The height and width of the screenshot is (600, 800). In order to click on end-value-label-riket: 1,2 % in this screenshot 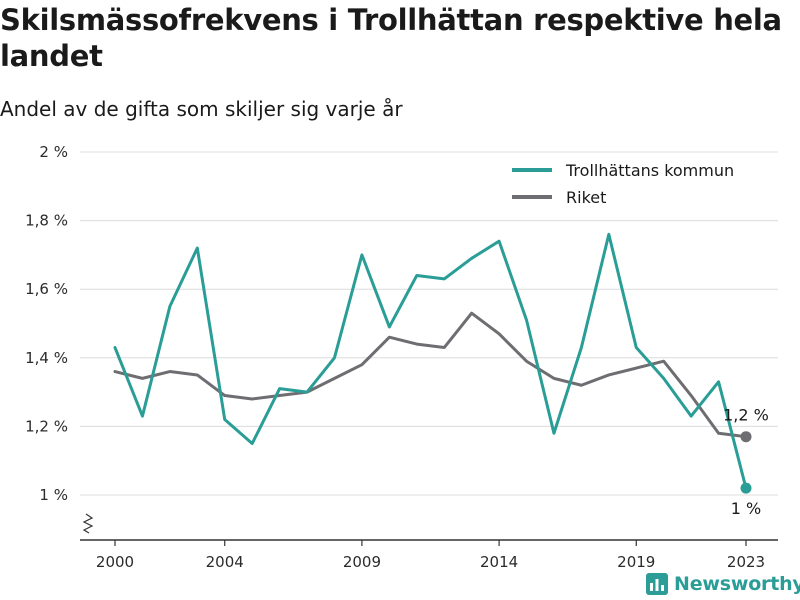, I will do `click(746, 415)`.